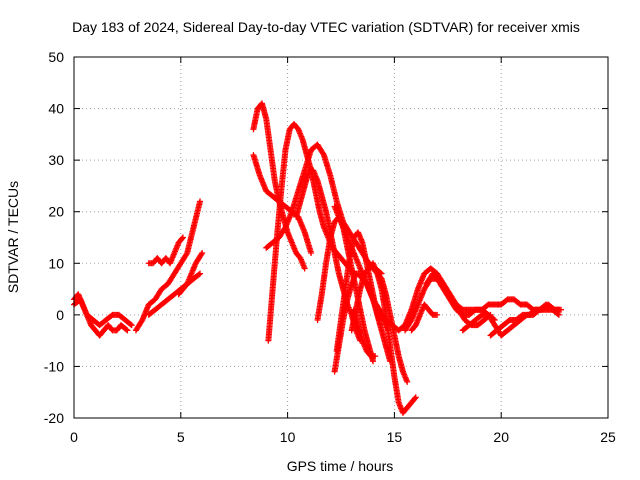 This screenshot has height=480, width=640. What do you see at coordinates (395, 437) in the screenshot?
I see `x-tick-label: 15` at bounding box center [395, 437].